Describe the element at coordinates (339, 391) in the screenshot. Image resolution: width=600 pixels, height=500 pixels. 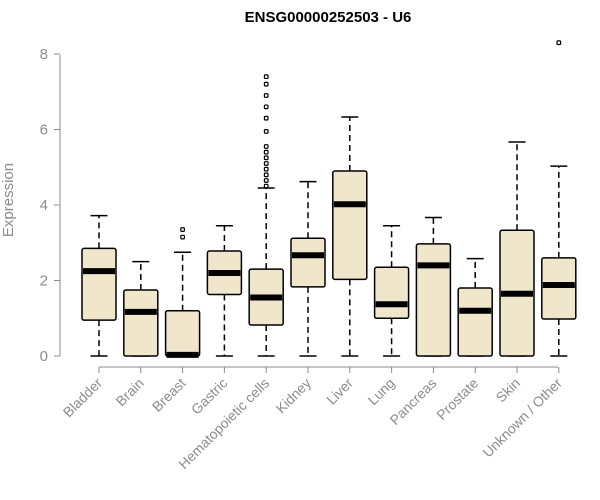
I see `x-tick-label: Liver` at that location.